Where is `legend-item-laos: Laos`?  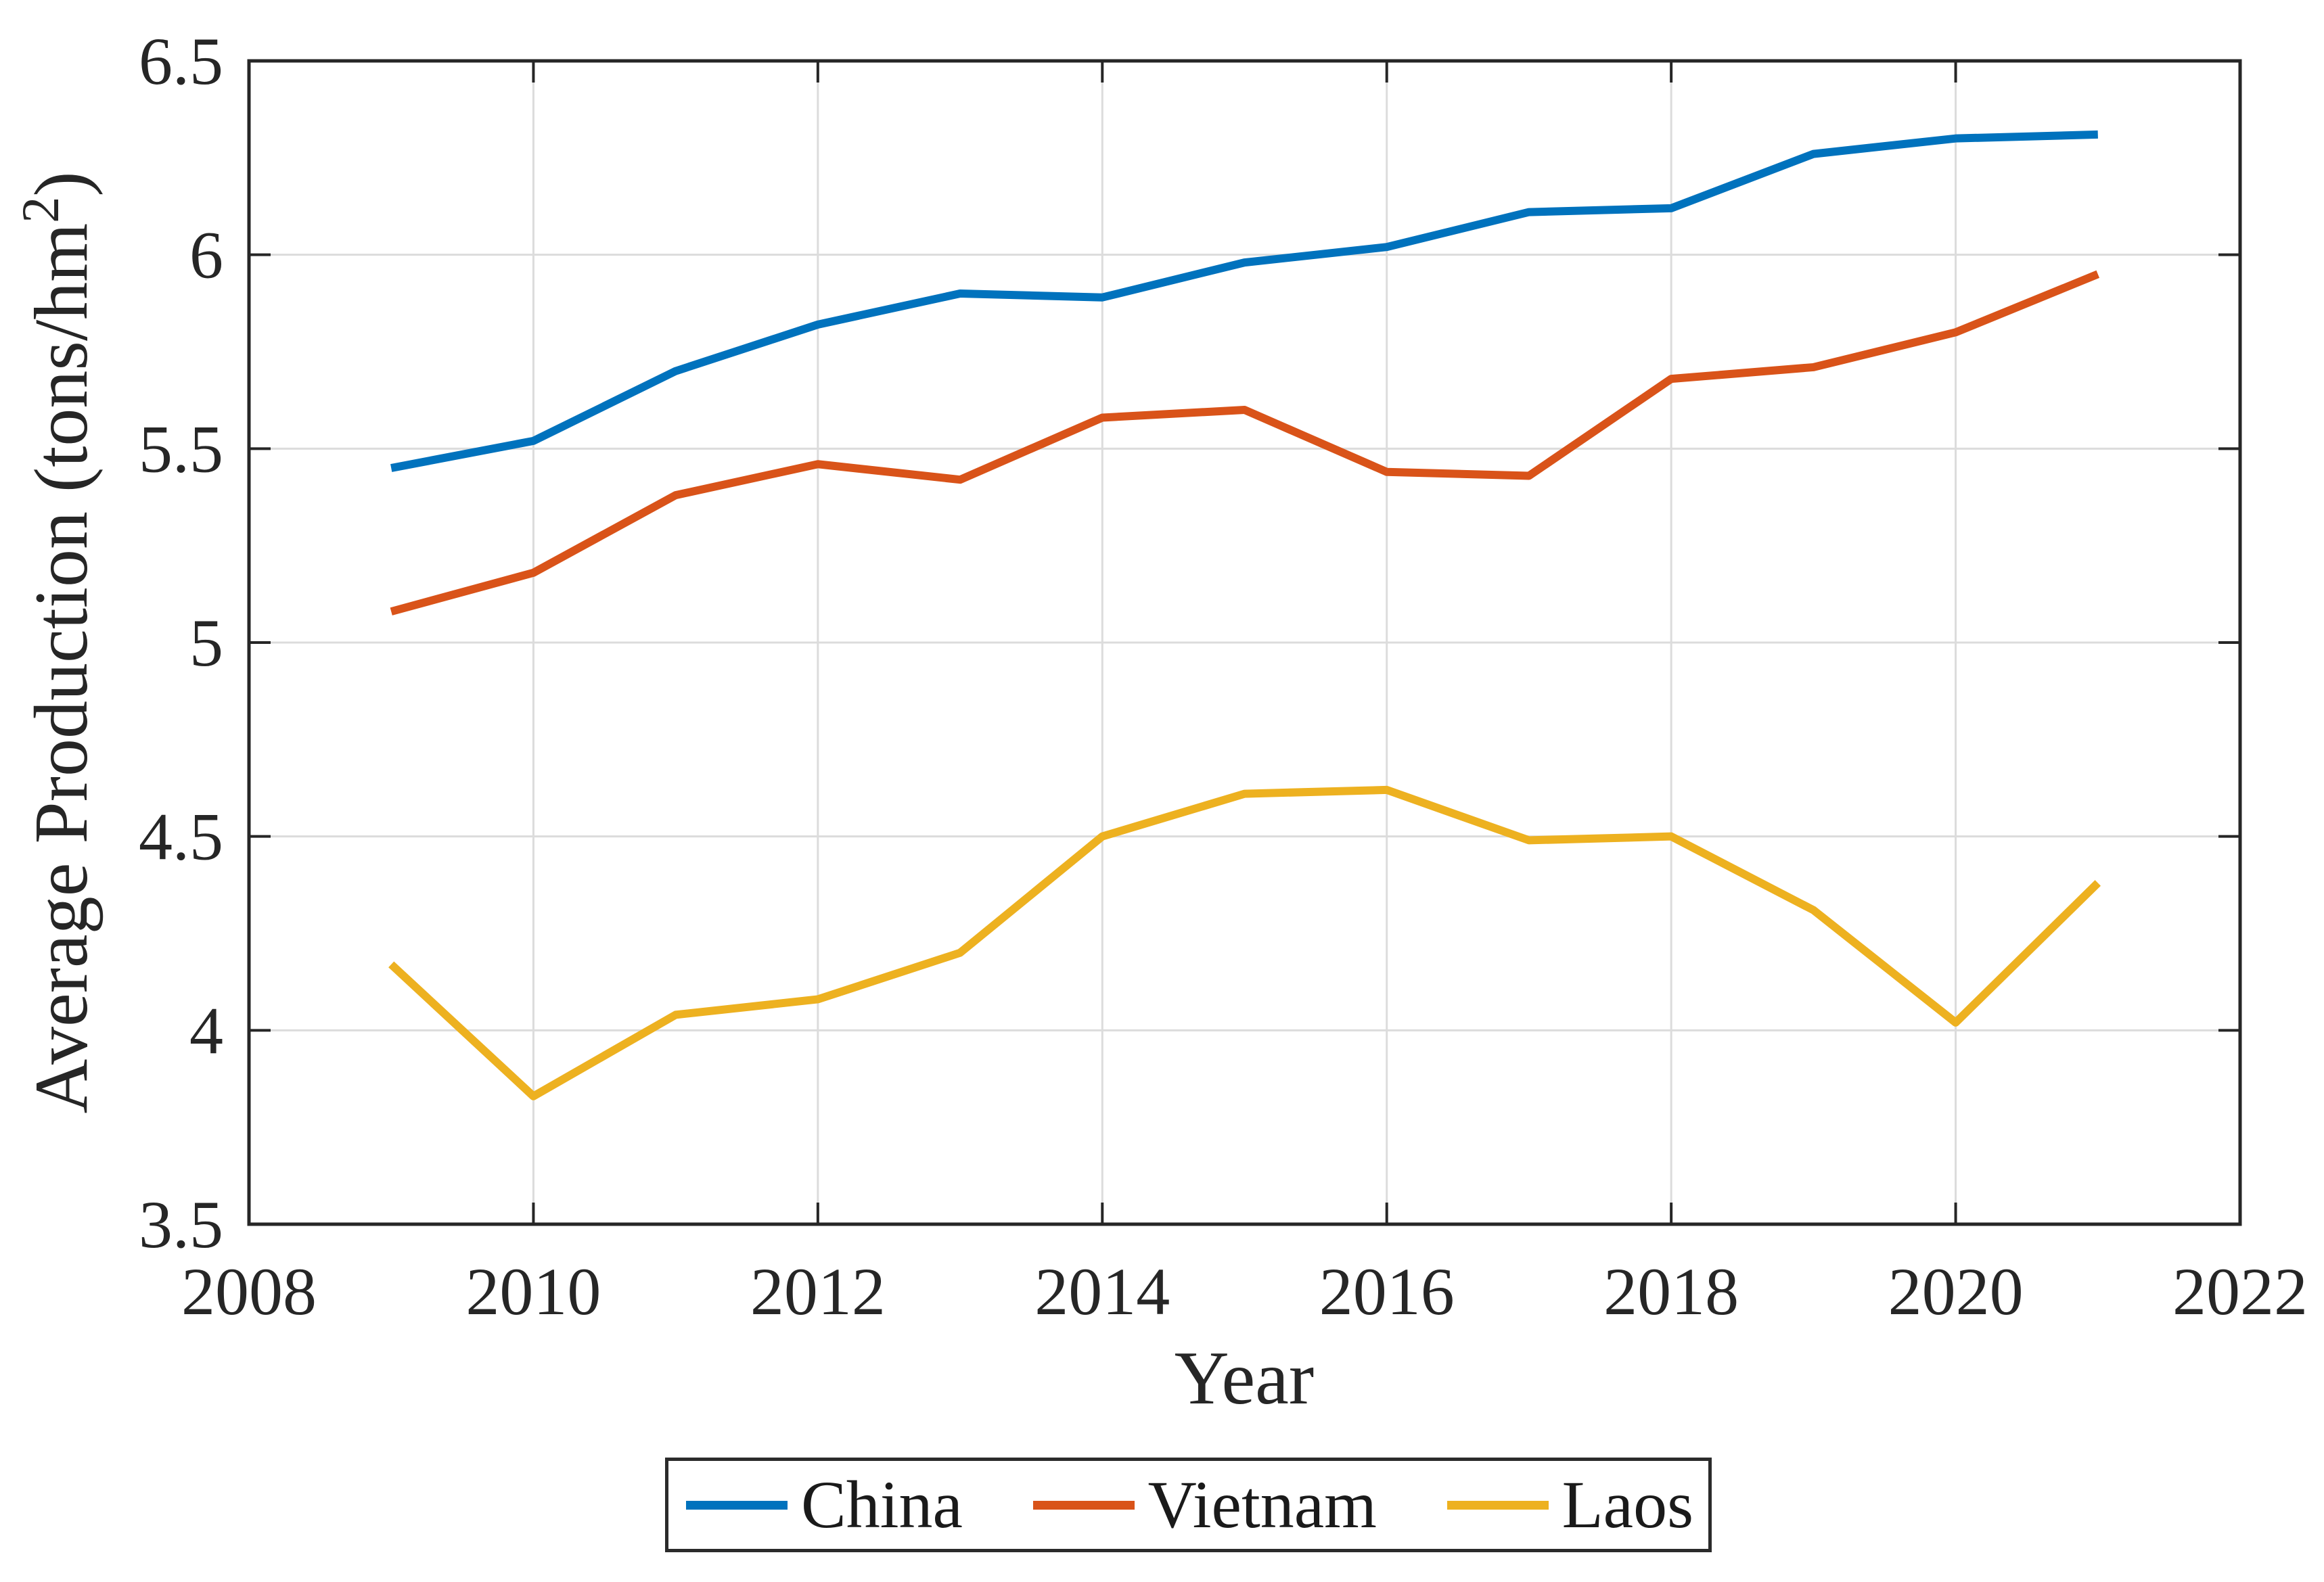 legend-item-laos: Laos is located at coordinates (1569, 1504).